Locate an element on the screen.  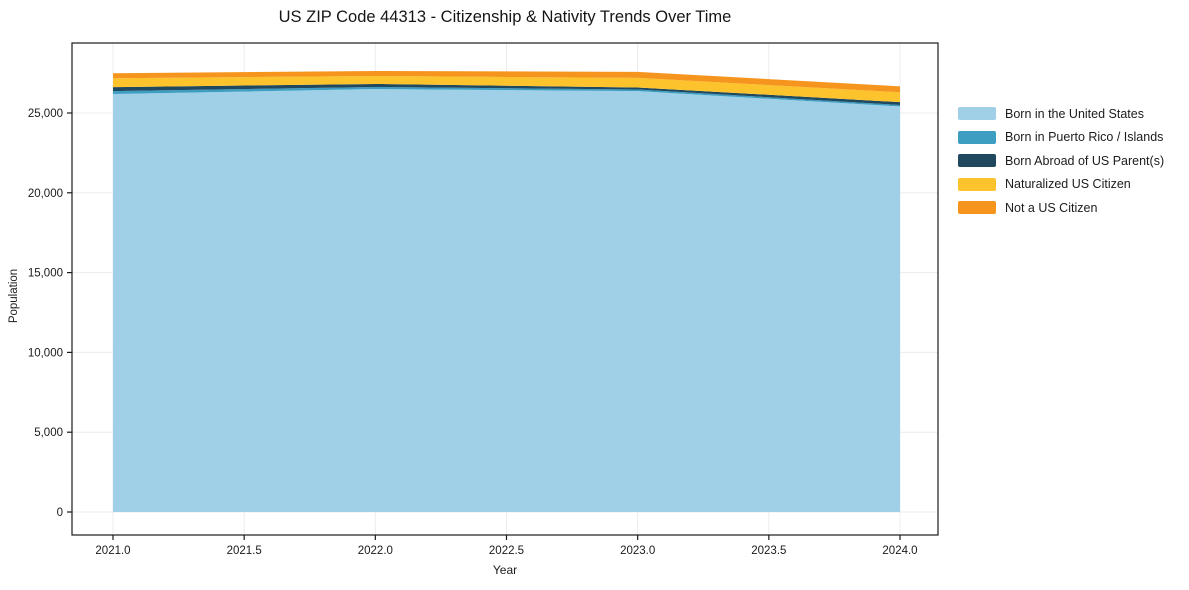
area-naturalized-us-citizen is located at coordinates (506, 89).